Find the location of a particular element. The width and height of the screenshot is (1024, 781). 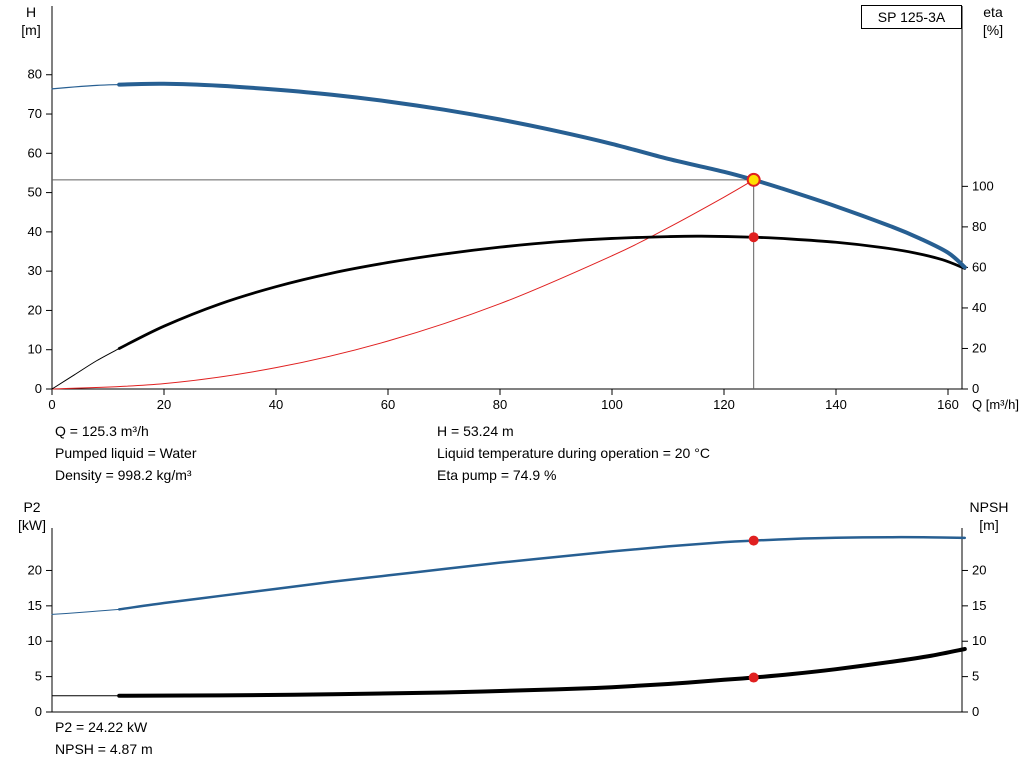

y-left-tick-label: 60 is located at coordinates (35, 152).